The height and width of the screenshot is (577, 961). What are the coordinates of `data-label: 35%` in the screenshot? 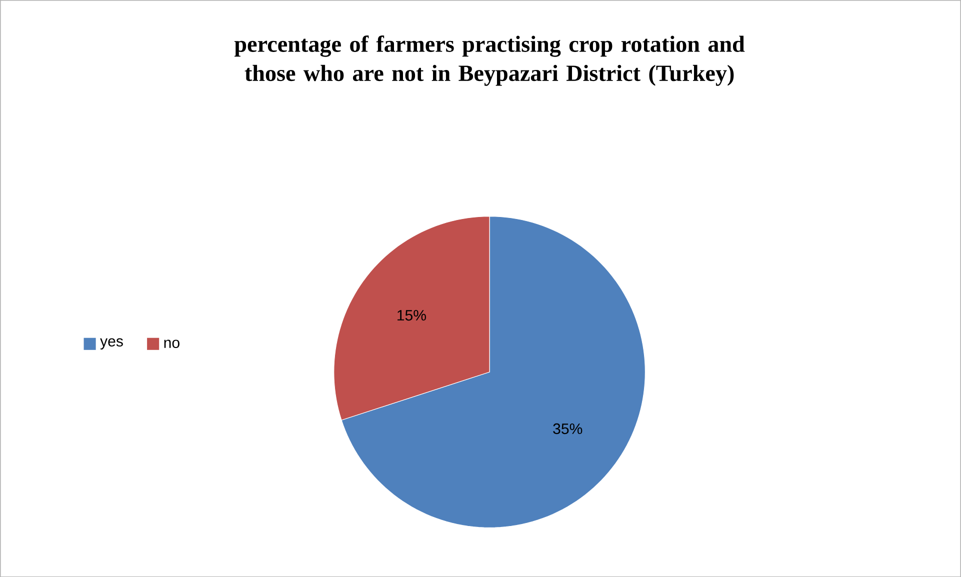 It's located at (567, 428).